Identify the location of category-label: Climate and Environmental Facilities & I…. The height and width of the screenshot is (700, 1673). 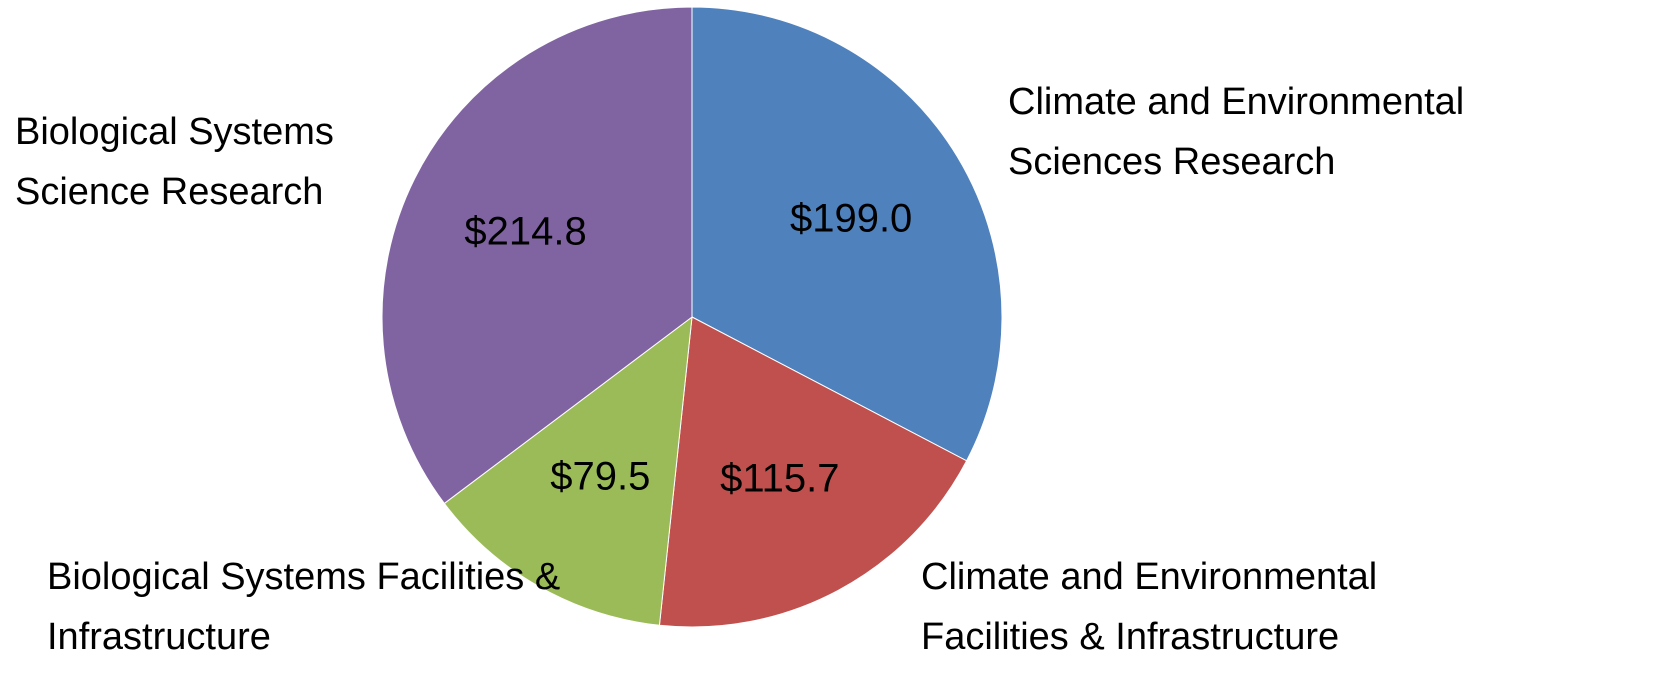
(1149, 607).